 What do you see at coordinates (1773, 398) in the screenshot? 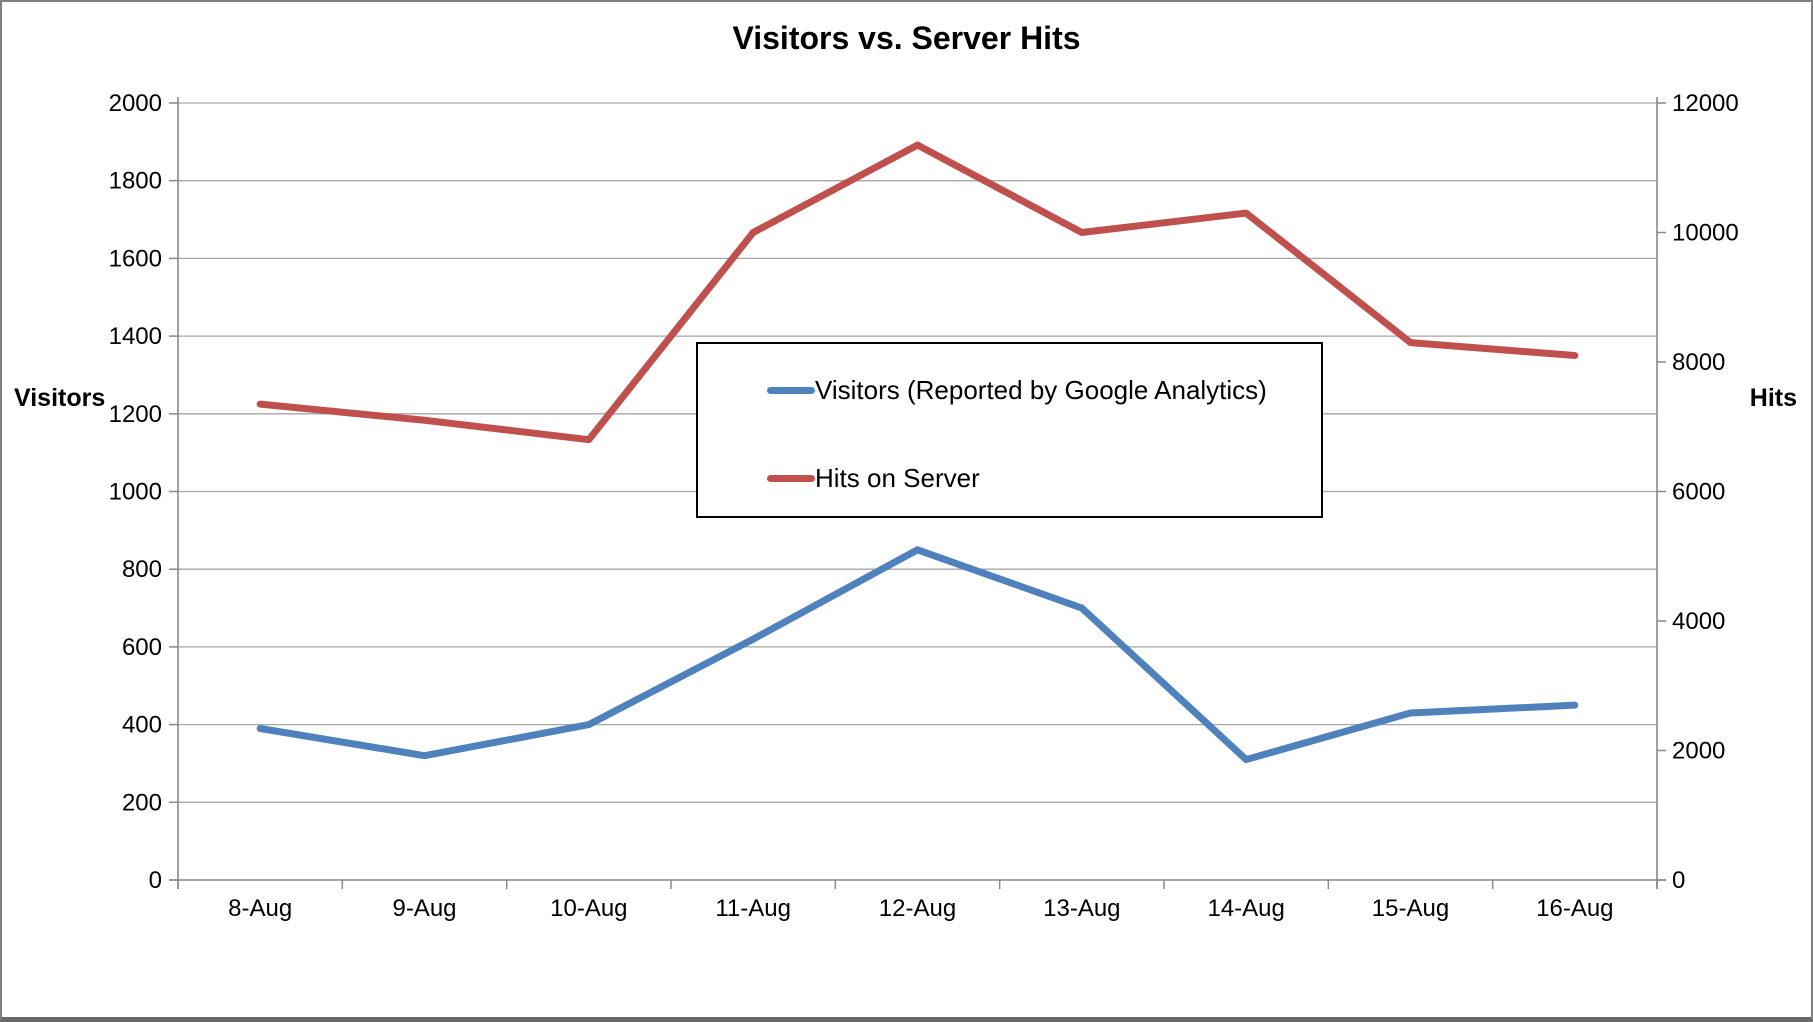
I see `right-axis-title: Hits` at bounding box center [1773, 398].